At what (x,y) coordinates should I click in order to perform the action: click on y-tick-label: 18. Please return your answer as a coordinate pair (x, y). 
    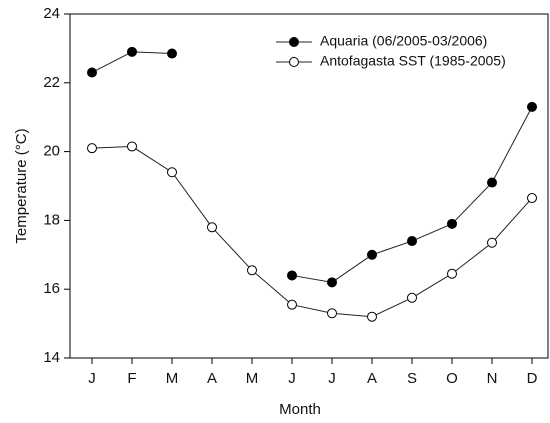
    Looking at the image, I should click on (51, 219).